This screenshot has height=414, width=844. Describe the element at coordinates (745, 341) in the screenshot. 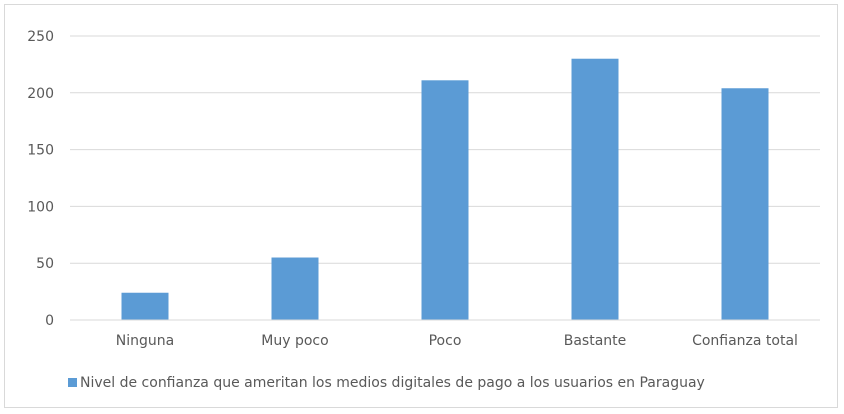

I see `x-tick-label: Confianza total` at that location.